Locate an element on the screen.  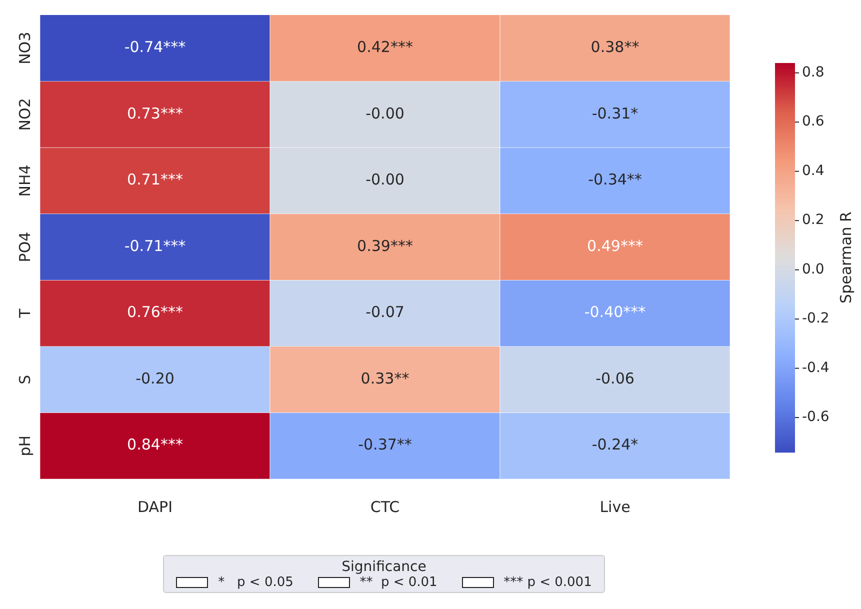
data-label: -0.20 is located at coordinates (155, 378).